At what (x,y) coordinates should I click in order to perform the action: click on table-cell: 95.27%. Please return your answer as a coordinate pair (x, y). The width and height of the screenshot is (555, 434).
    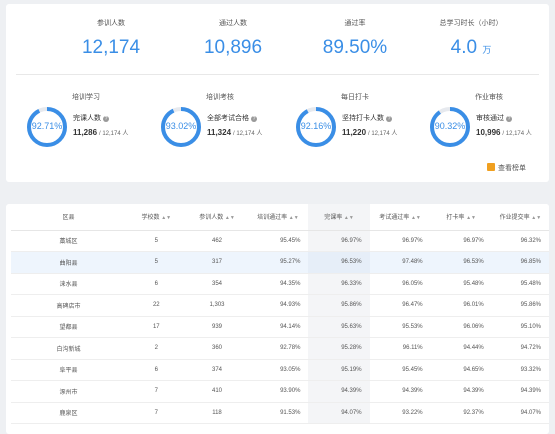
    Looking at the image, I should click on (278, 262).